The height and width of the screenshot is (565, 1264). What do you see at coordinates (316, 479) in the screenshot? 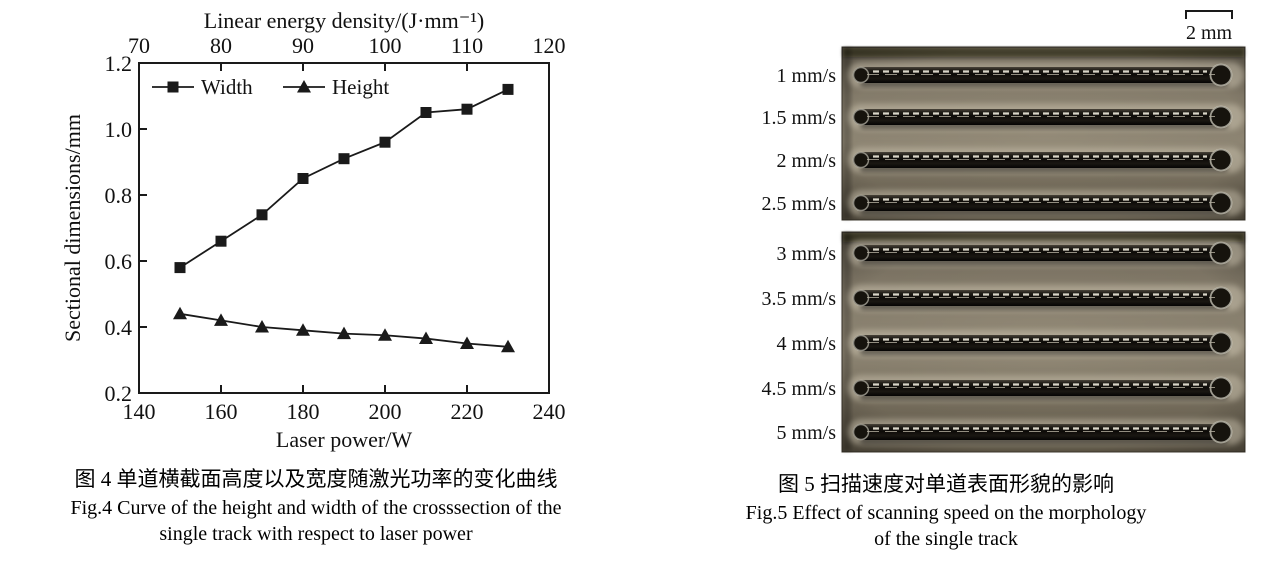
I see `fig4-caption-cn: 图 4 单道横截面高度以及宽度随激光功率的变化曲线` at bounding box center [316, 479].